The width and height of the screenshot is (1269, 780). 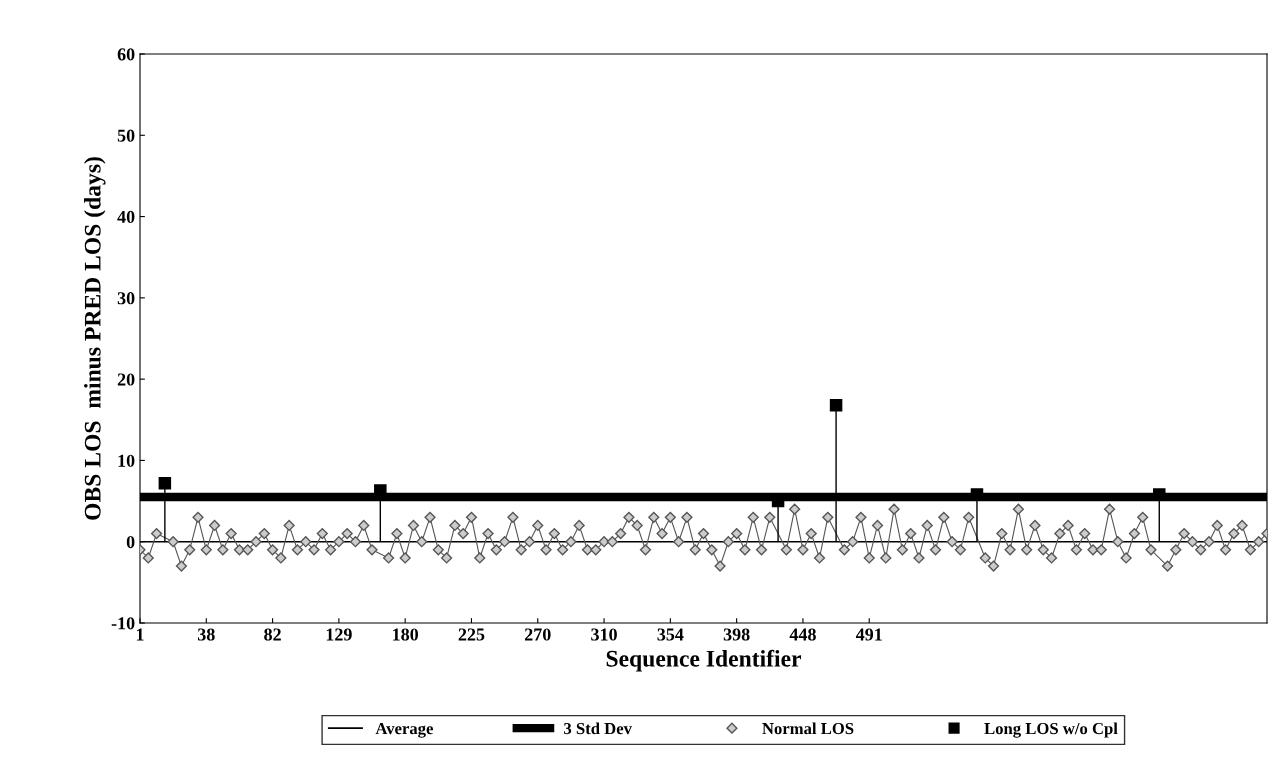 I want to click on y-tick-label: 20, so click(x=126, y=379).